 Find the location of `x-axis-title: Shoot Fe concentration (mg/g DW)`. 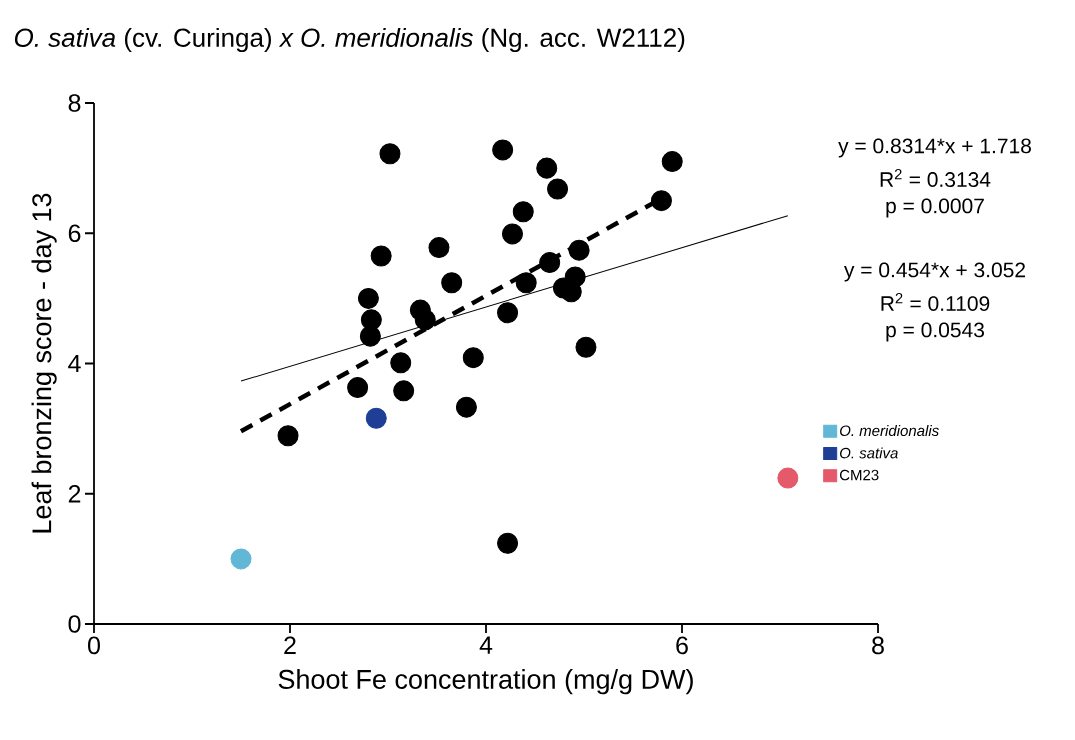

x-axis-title: Shoot Fe concentration (mg/g DW) is located at coordinates (485, 682).